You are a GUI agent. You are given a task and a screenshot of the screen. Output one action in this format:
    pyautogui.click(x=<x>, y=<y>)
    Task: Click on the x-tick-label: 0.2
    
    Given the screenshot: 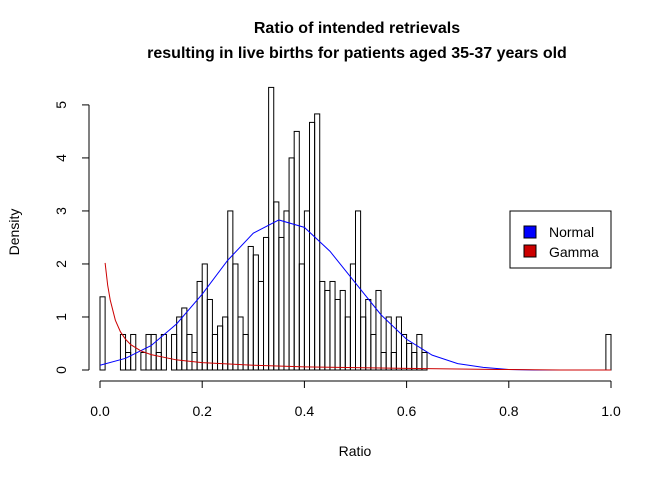 What is the action you would take?
    pyautogui.click(x=202, y=411)
    